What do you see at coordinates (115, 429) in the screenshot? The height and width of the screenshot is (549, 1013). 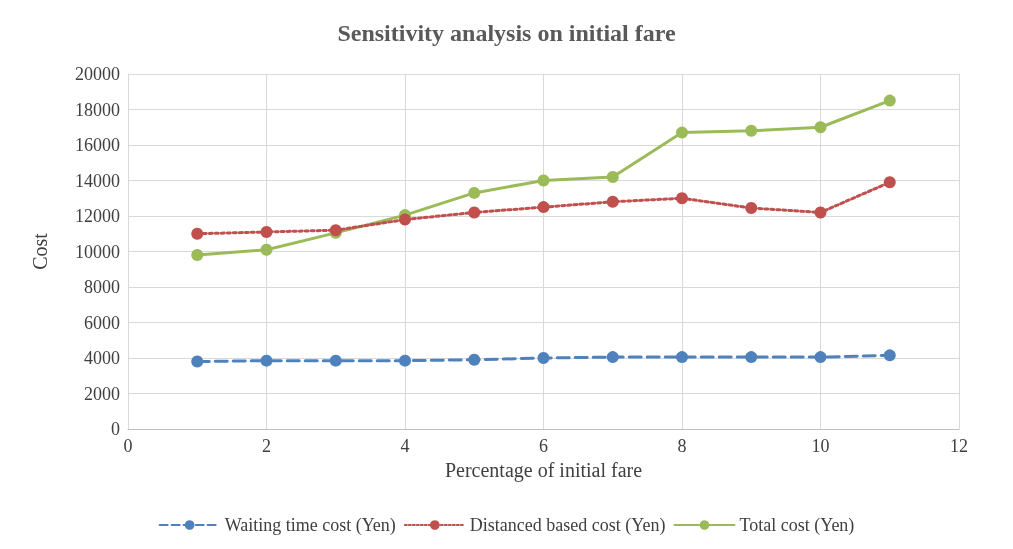 I see `y-tick-label: 0` at bounding box center [115, 429].